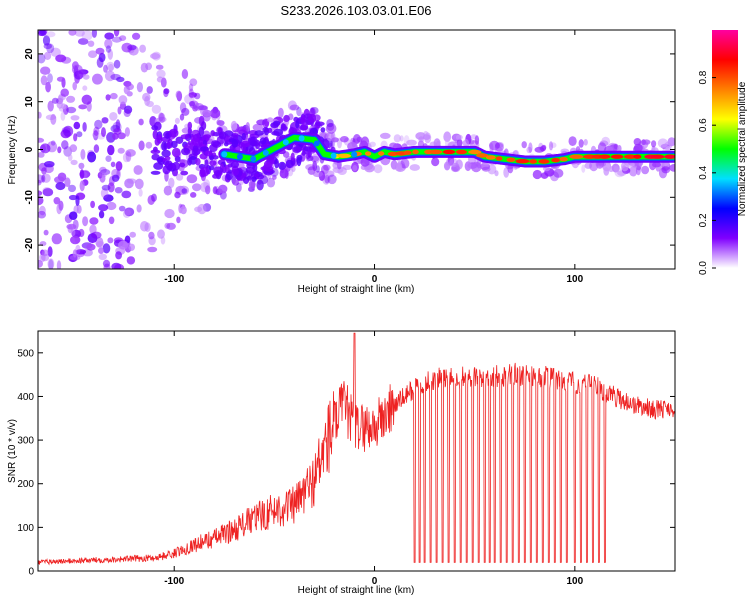 This screenshot has width=750, height=600. I want to click on spectrogram-y-tick-label: 10, so click(29, 102).